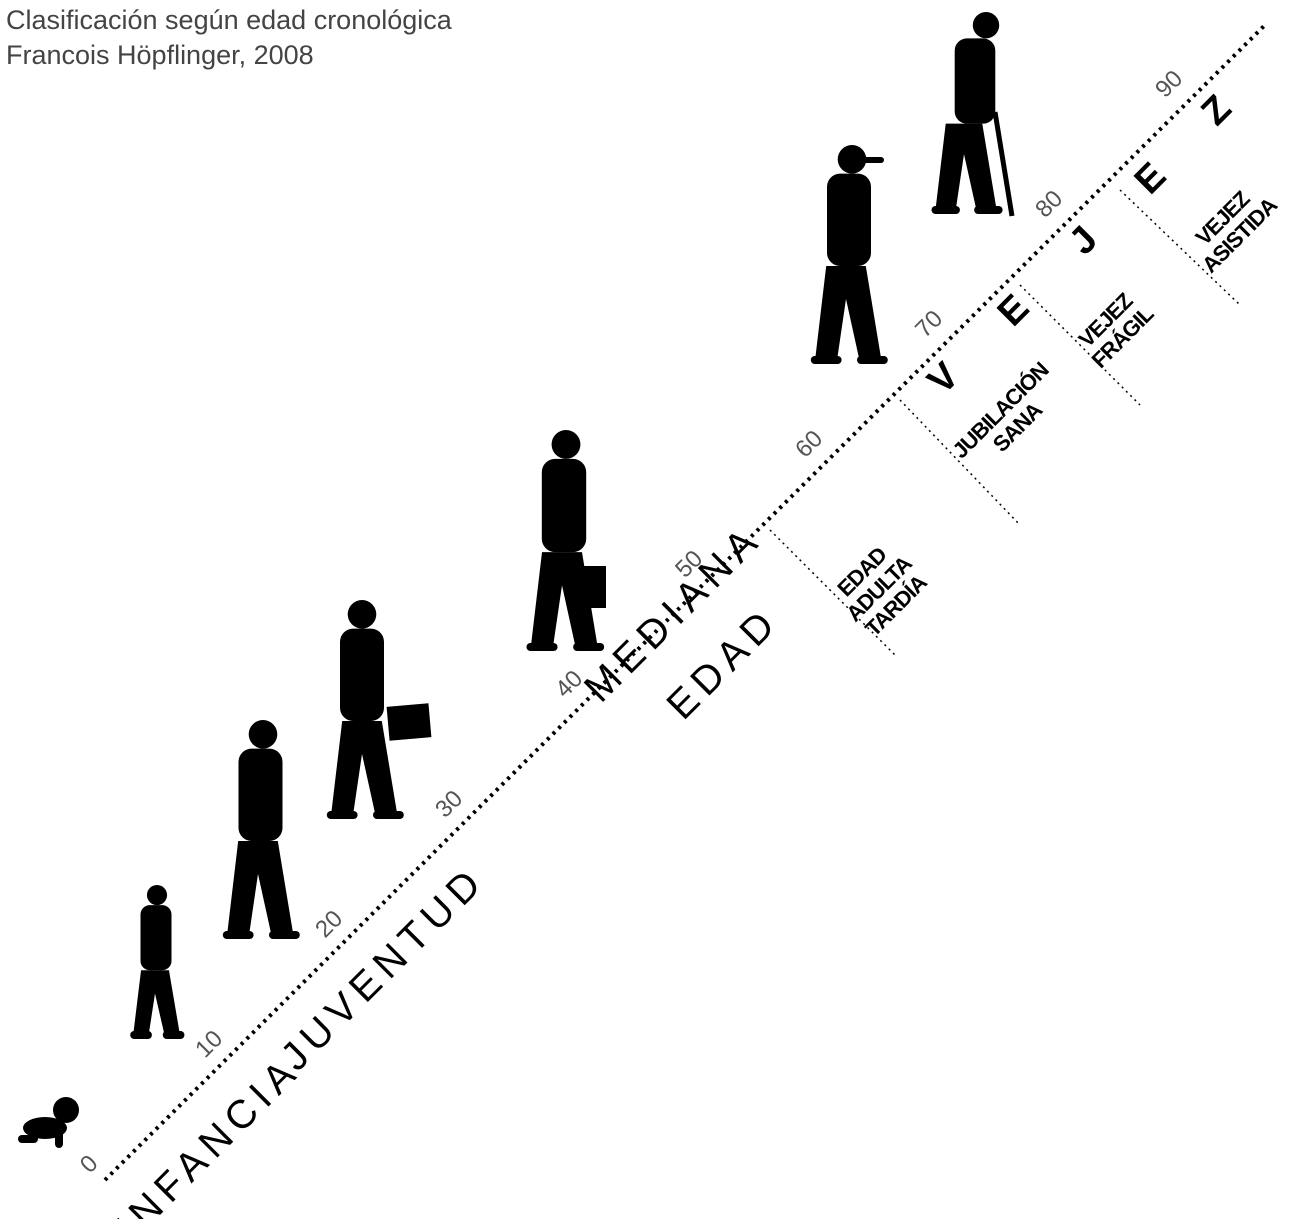  Describe the element at coordinates (383, 968) in the screenshot. I see `stage-label: JUVENTUD` at that location.